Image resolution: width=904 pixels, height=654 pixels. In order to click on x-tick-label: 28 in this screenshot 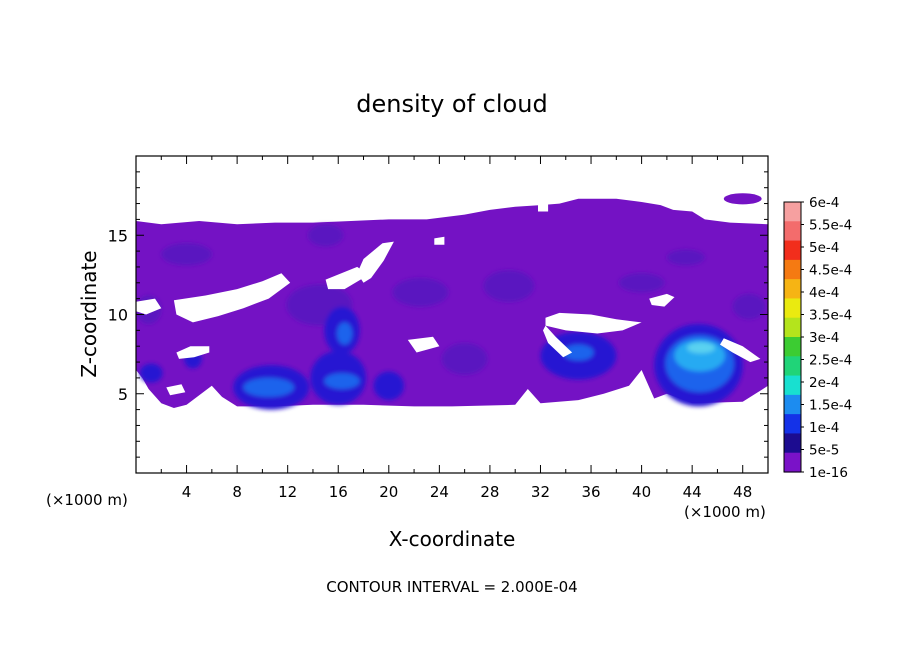, I will do `click(489, 492)`.